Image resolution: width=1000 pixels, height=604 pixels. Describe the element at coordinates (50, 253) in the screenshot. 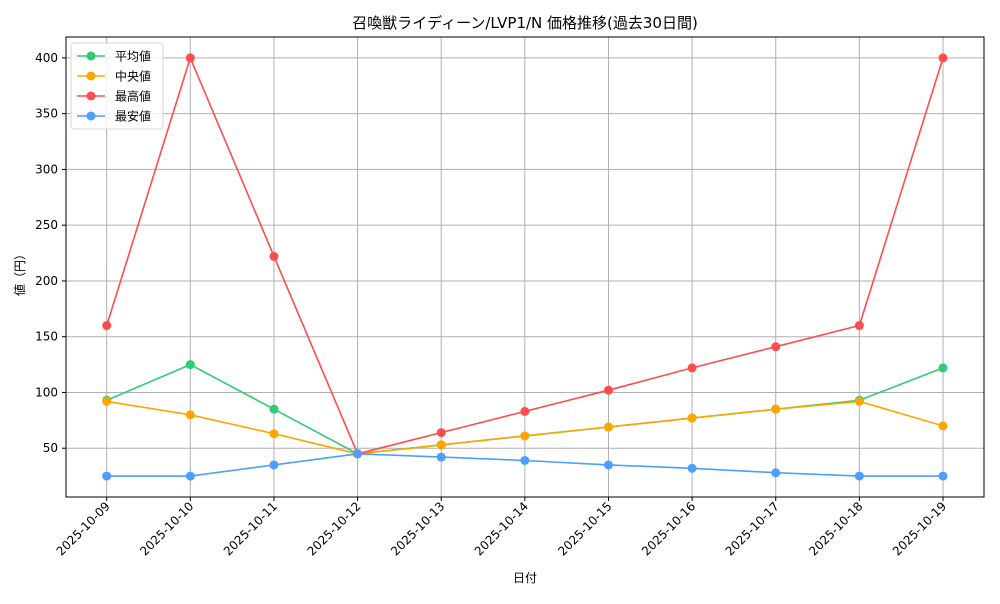

I see `y-axis: 50 100 150 200 250 300 350 400` at that location.